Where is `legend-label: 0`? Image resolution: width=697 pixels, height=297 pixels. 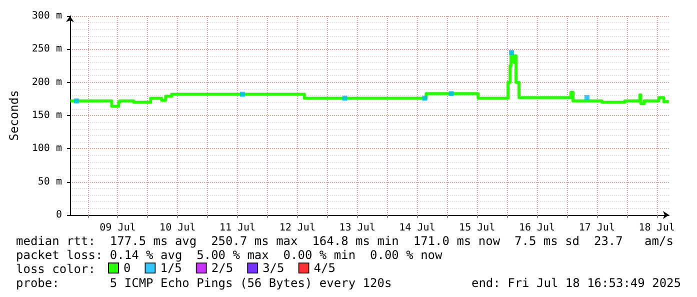
legend-label: 0 is located at coordinates (127, 268).